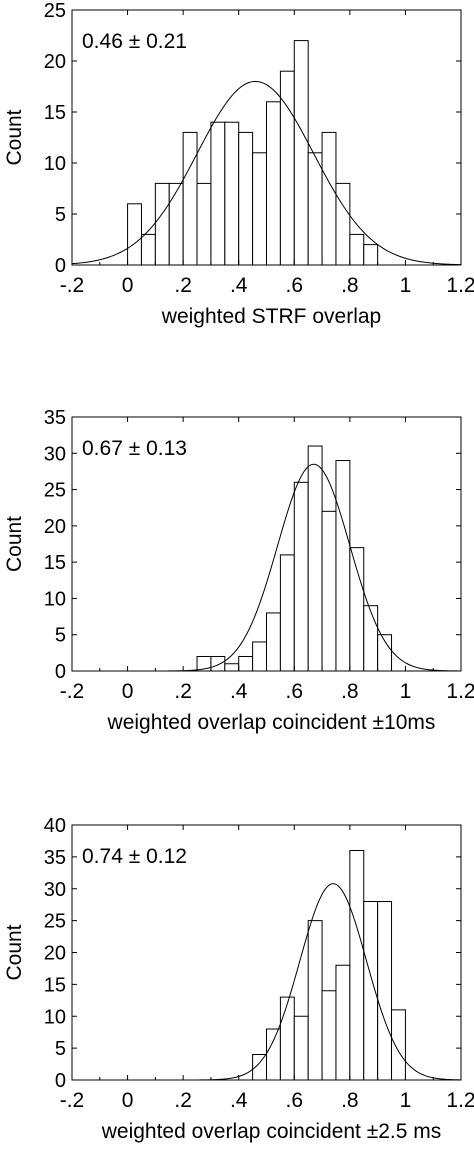  What do you see at coordinates (134, 856) in the screenshot?
I see `mean-sd-annotation: 0.74 ± 0.12` at bounding box center [134, 856].